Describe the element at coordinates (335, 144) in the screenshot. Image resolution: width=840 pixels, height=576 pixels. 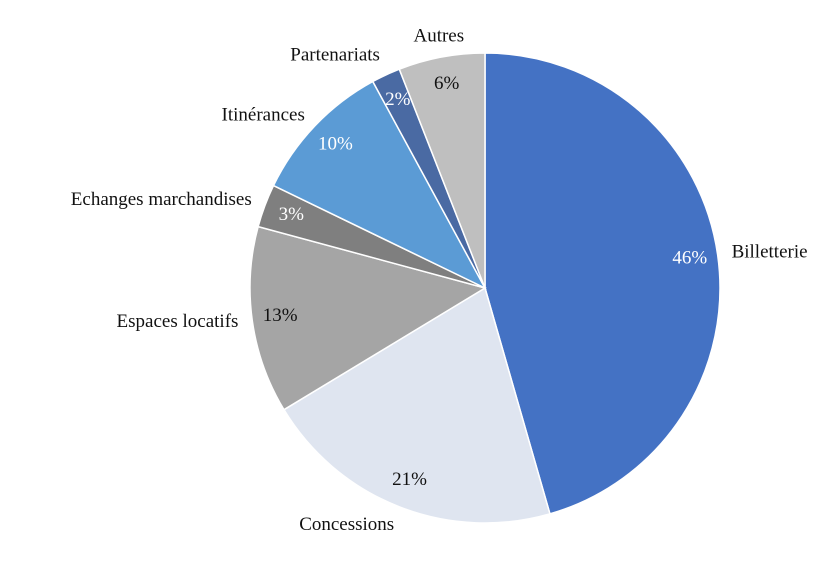
I see `value-label: 10%` at that location.